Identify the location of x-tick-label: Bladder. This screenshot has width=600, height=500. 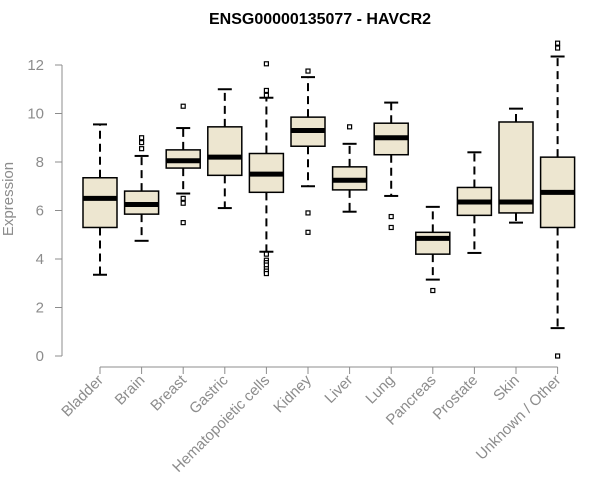
(82, 396).